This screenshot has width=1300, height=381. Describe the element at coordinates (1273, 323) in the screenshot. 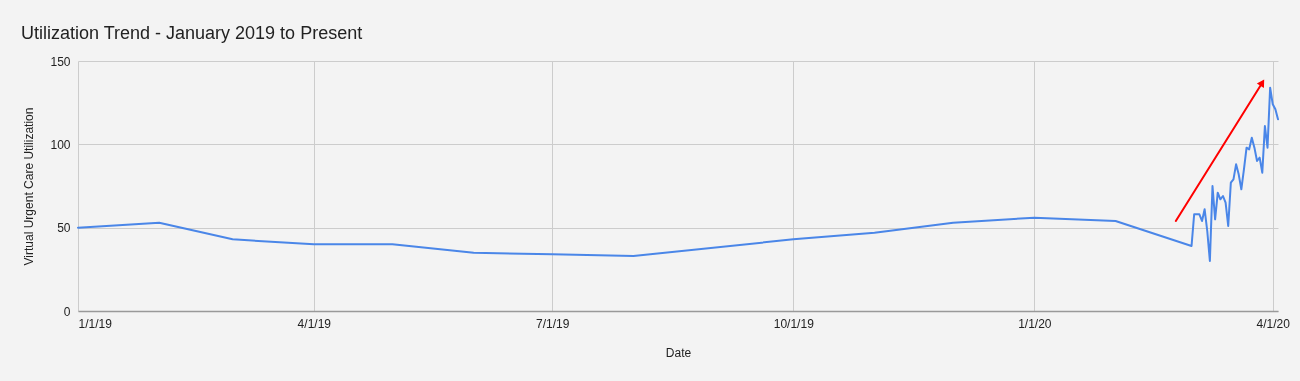

I see `x-tick-label: 4/1/20` at that location.